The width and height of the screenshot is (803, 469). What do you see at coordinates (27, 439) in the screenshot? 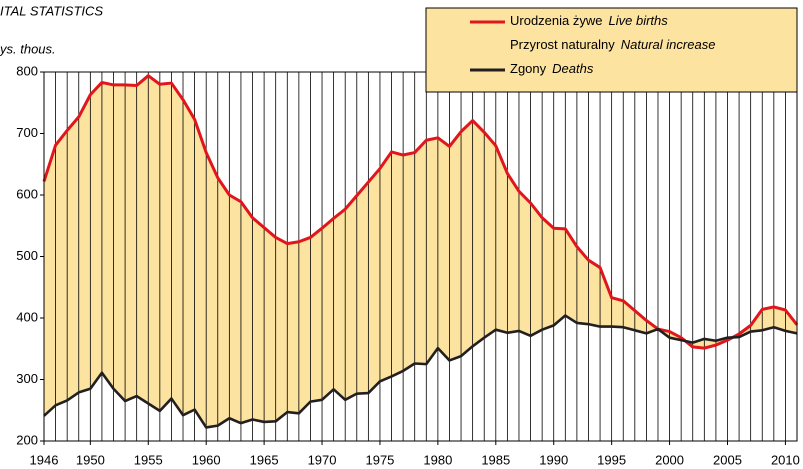
I see `y-tick-label: 200` at bounding box center [27, 439].